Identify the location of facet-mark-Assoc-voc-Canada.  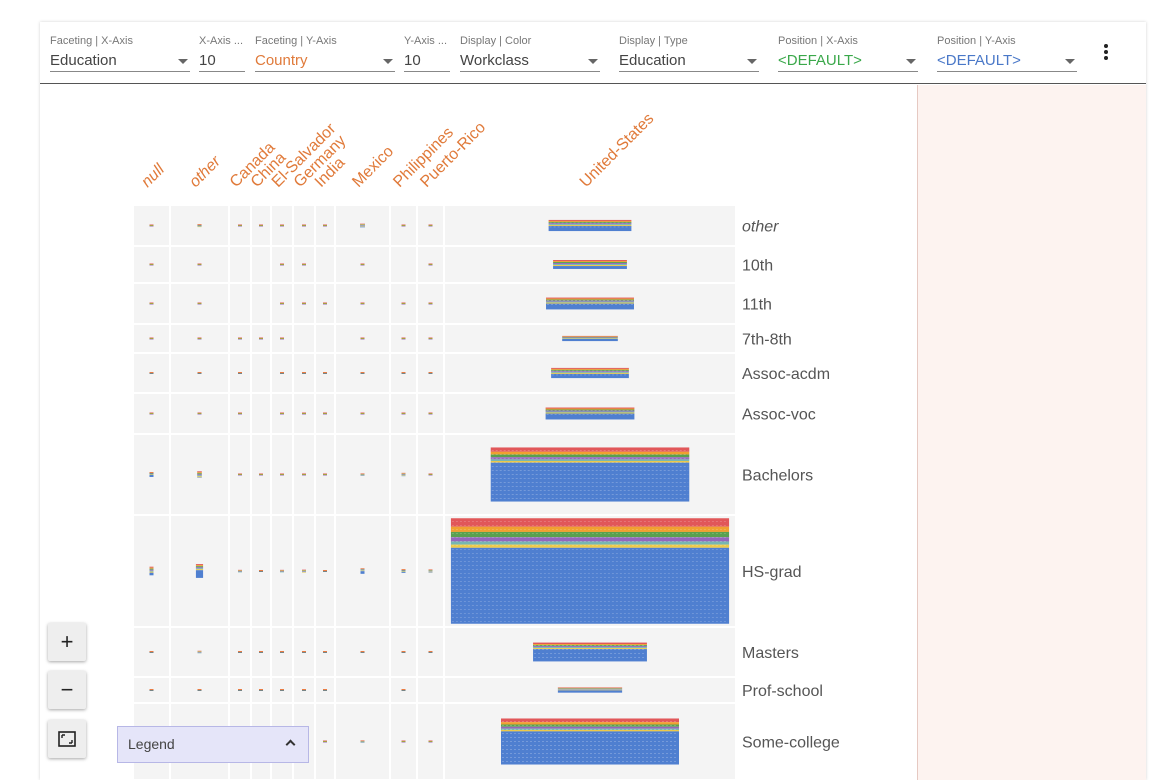
(240, 413).